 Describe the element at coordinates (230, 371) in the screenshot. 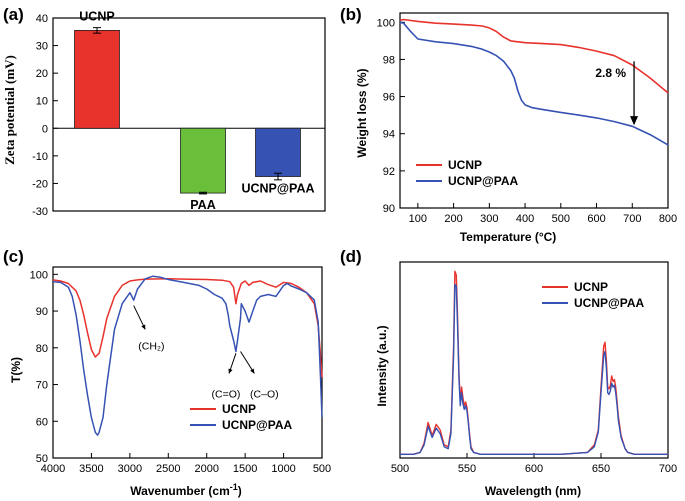

I see `panel-c-annotation-co-arrow-head` at that location.